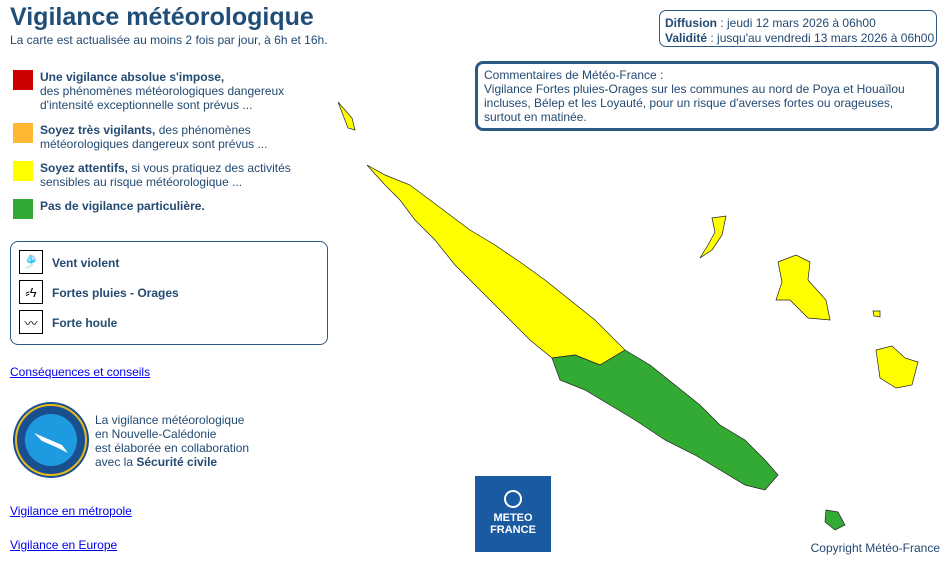 This screenshot has width=950, height=565. I want to click on rain-storm-icon: ⸗ϟ, so click(31, 292).